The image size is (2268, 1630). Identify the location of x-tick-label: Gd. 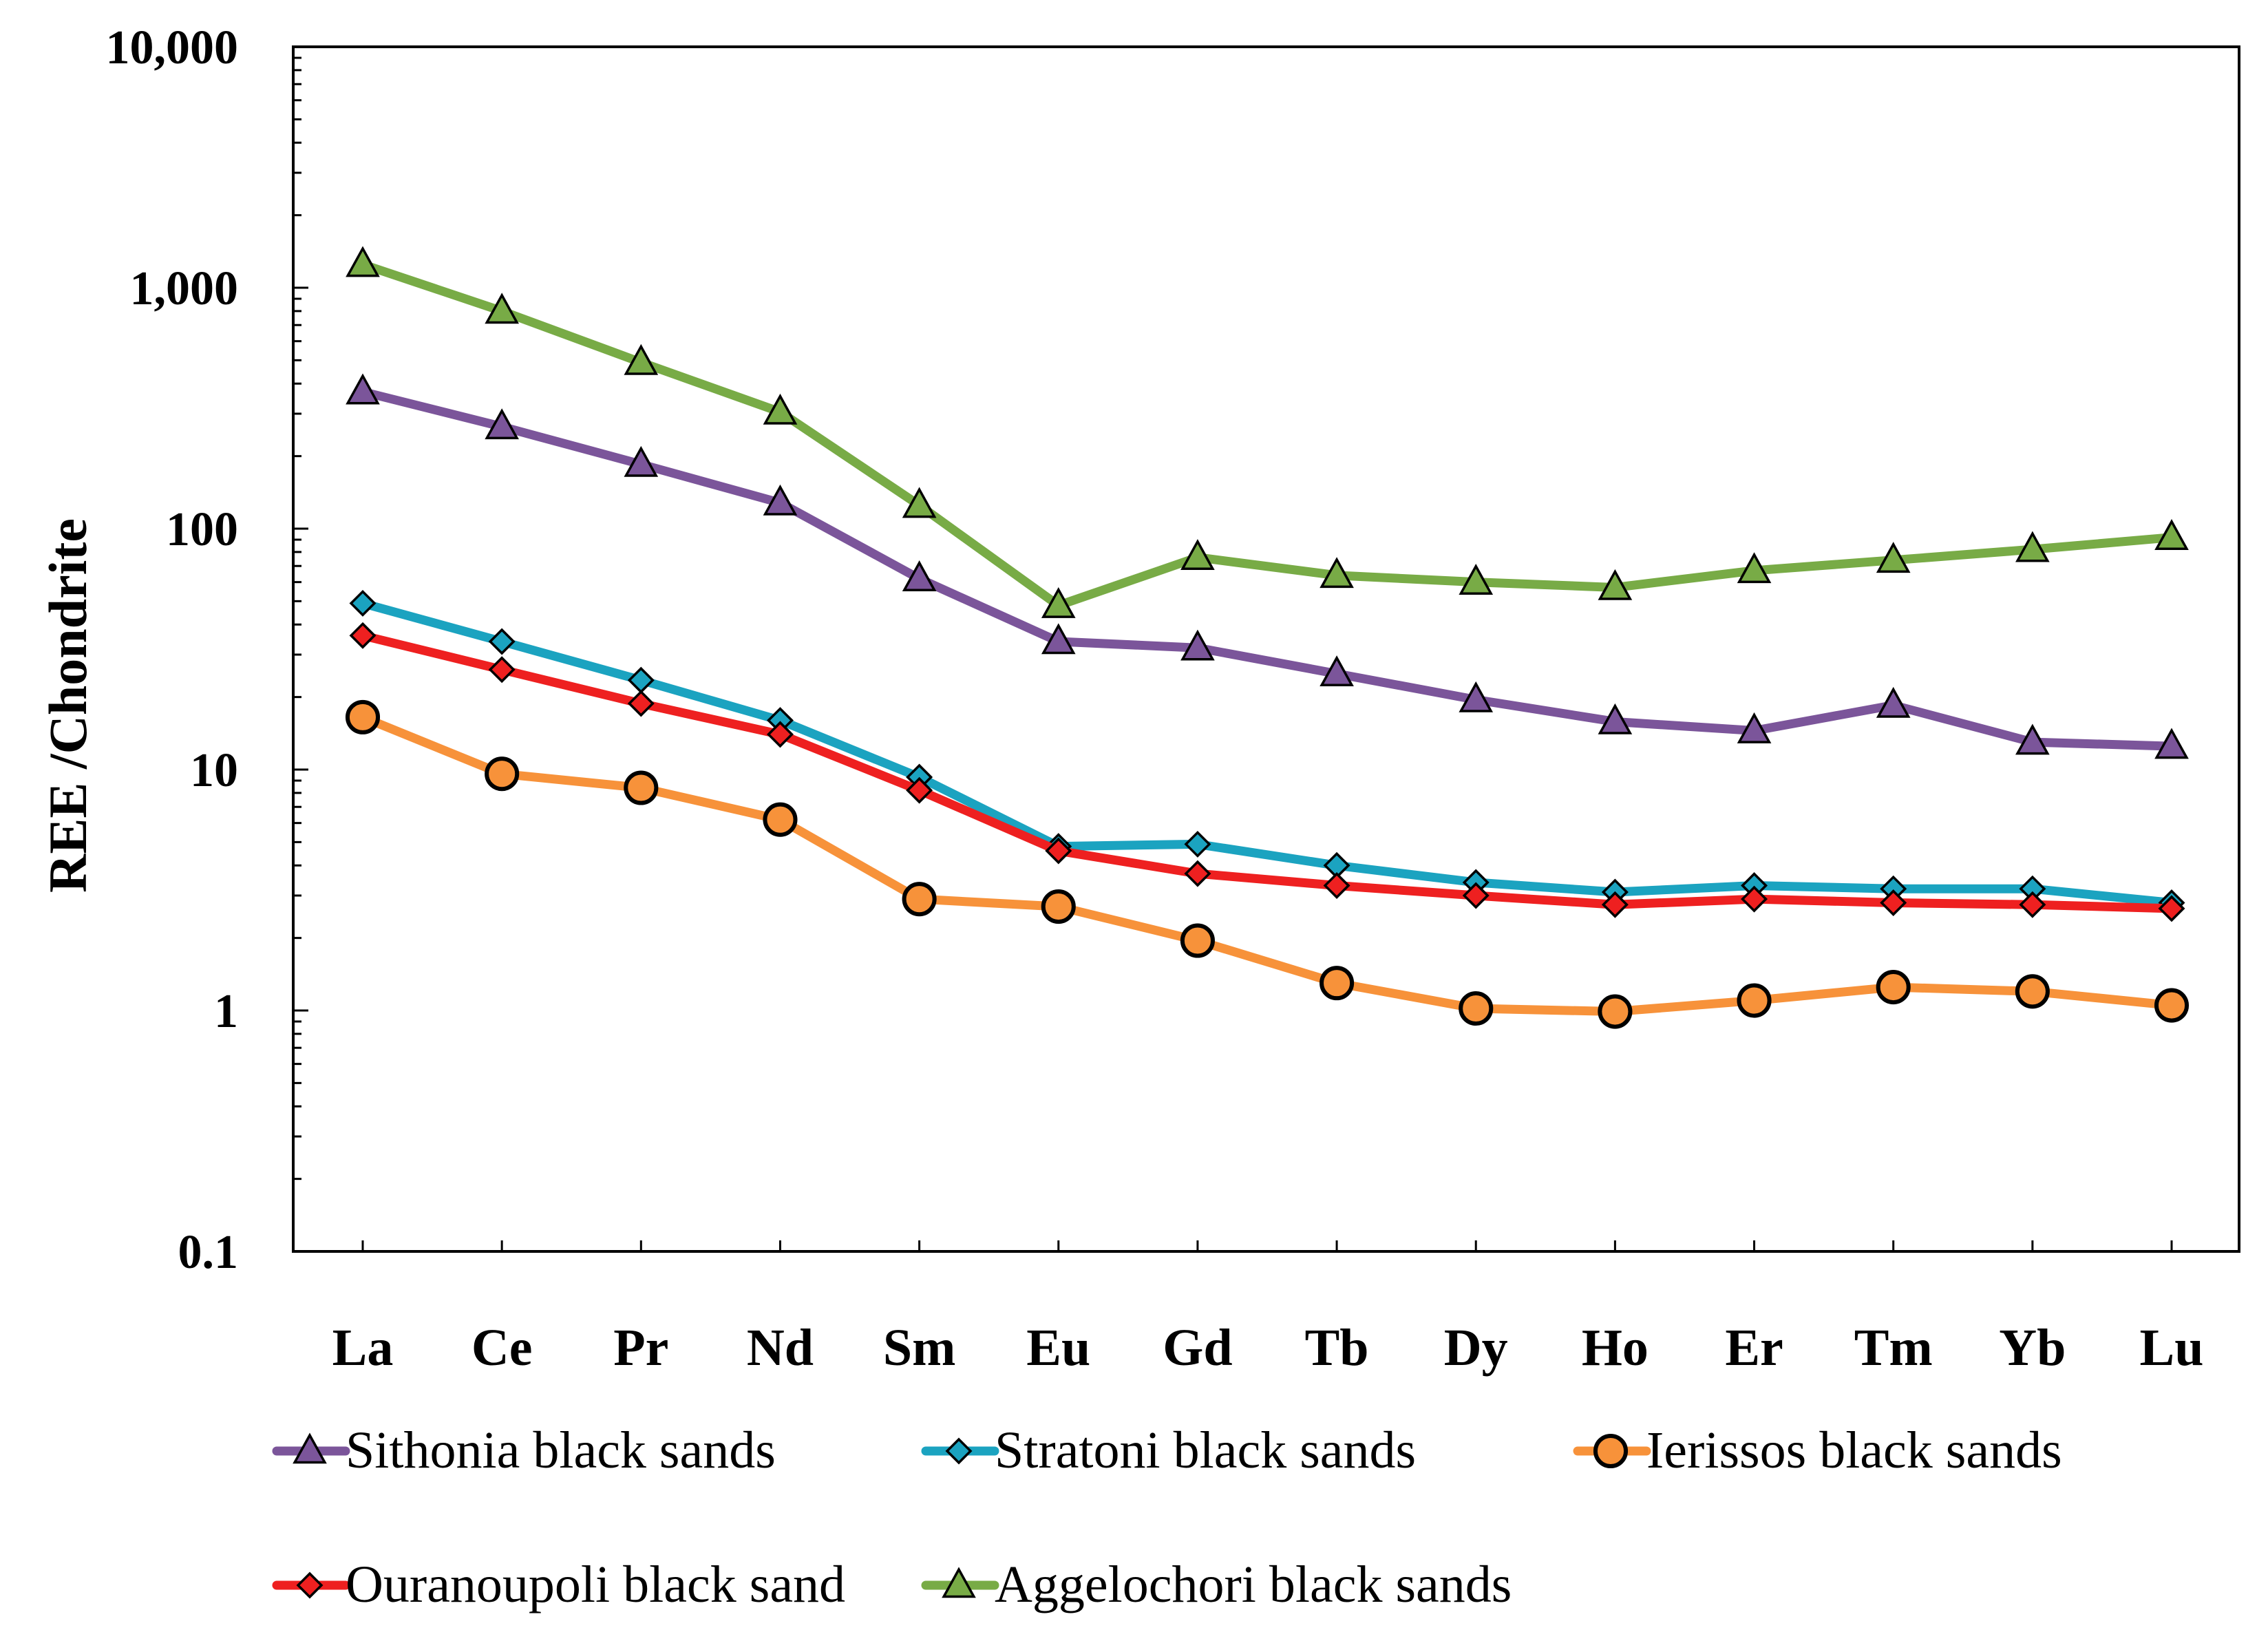
(1198, 1348).